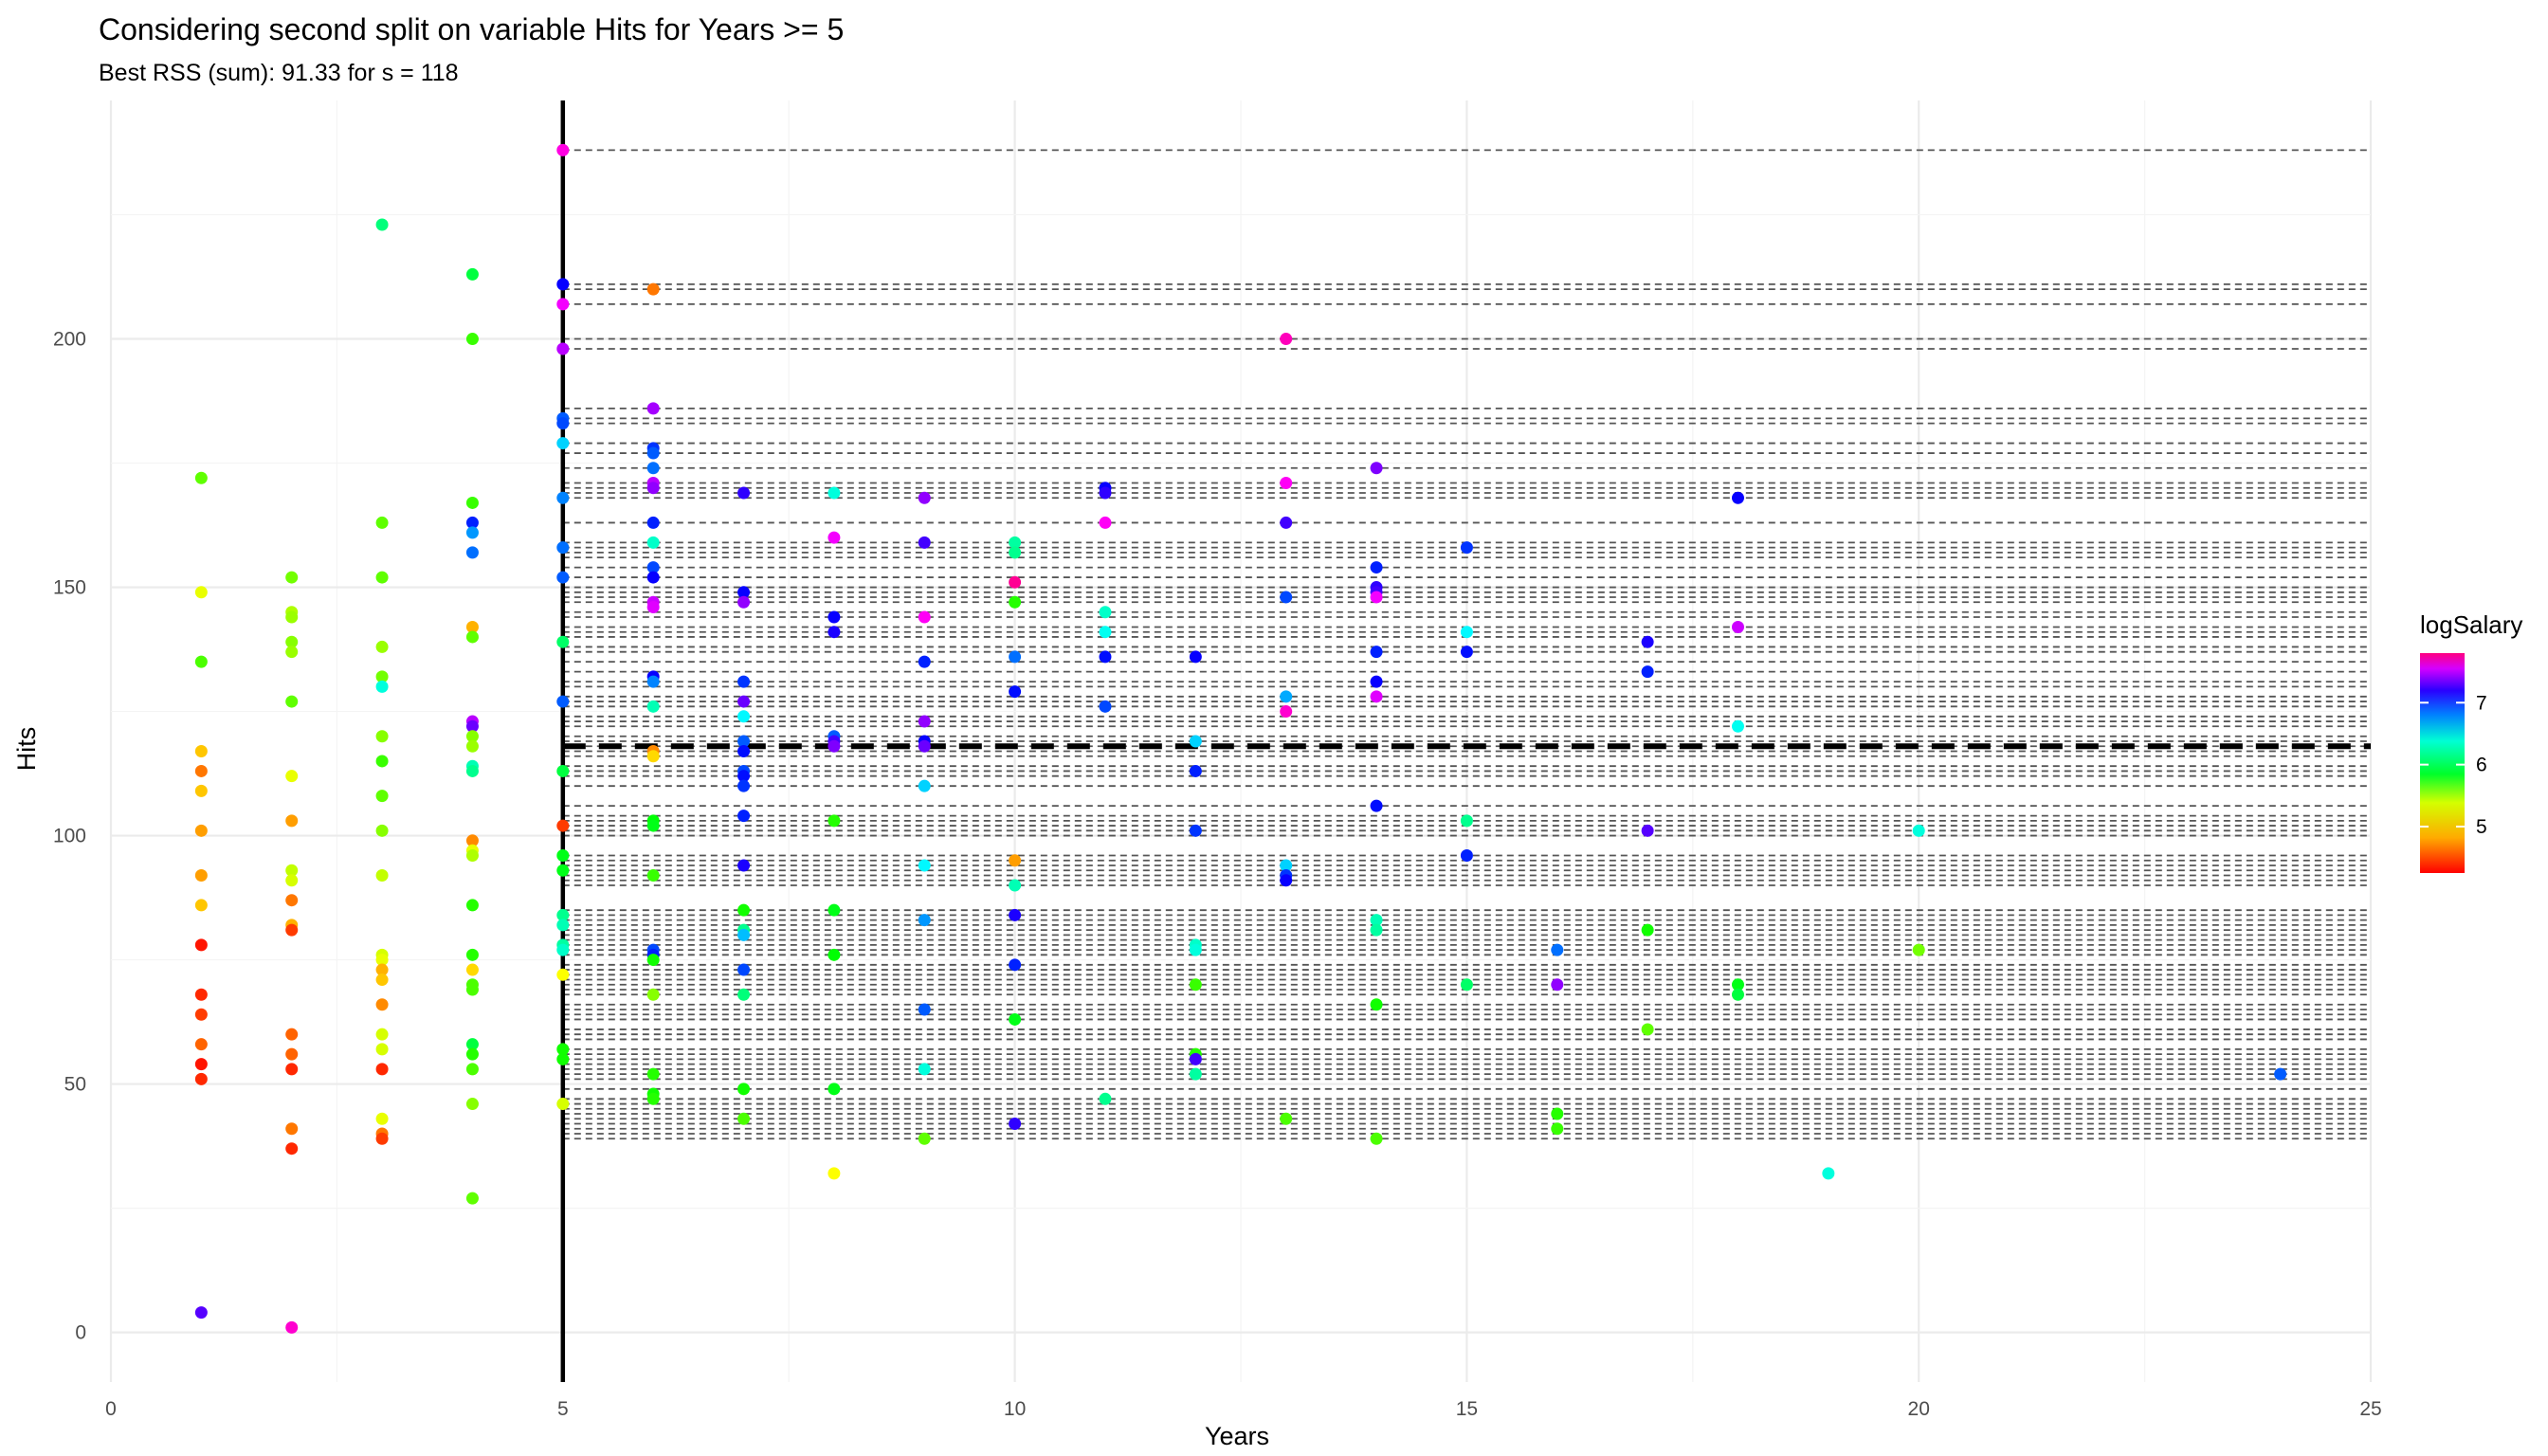 The height and width of the screenshot is (1456, 2548). I want to click on y-tick-label: 150, so click(69, 588).